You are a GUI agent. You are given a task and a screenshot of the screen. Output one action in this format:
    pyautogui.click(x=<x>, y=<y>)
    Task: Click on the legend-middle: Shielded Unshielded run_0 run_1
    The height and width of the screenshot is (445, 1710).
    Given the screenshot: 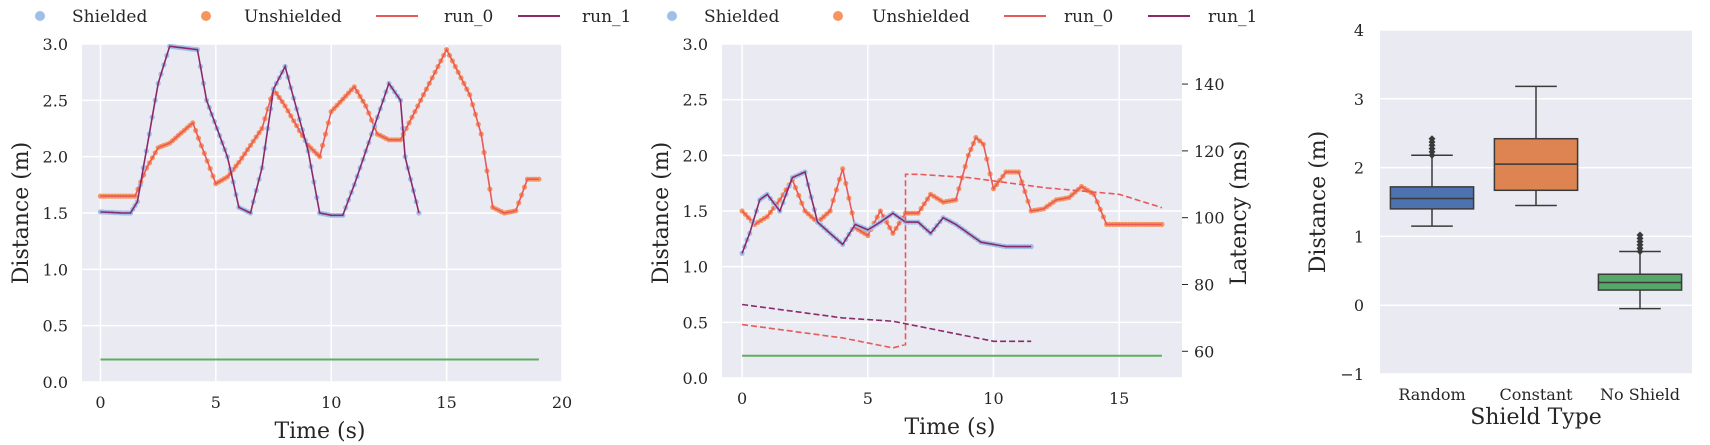 What is the action you would take?
    pyautogui.click(x=962, y=17)
    